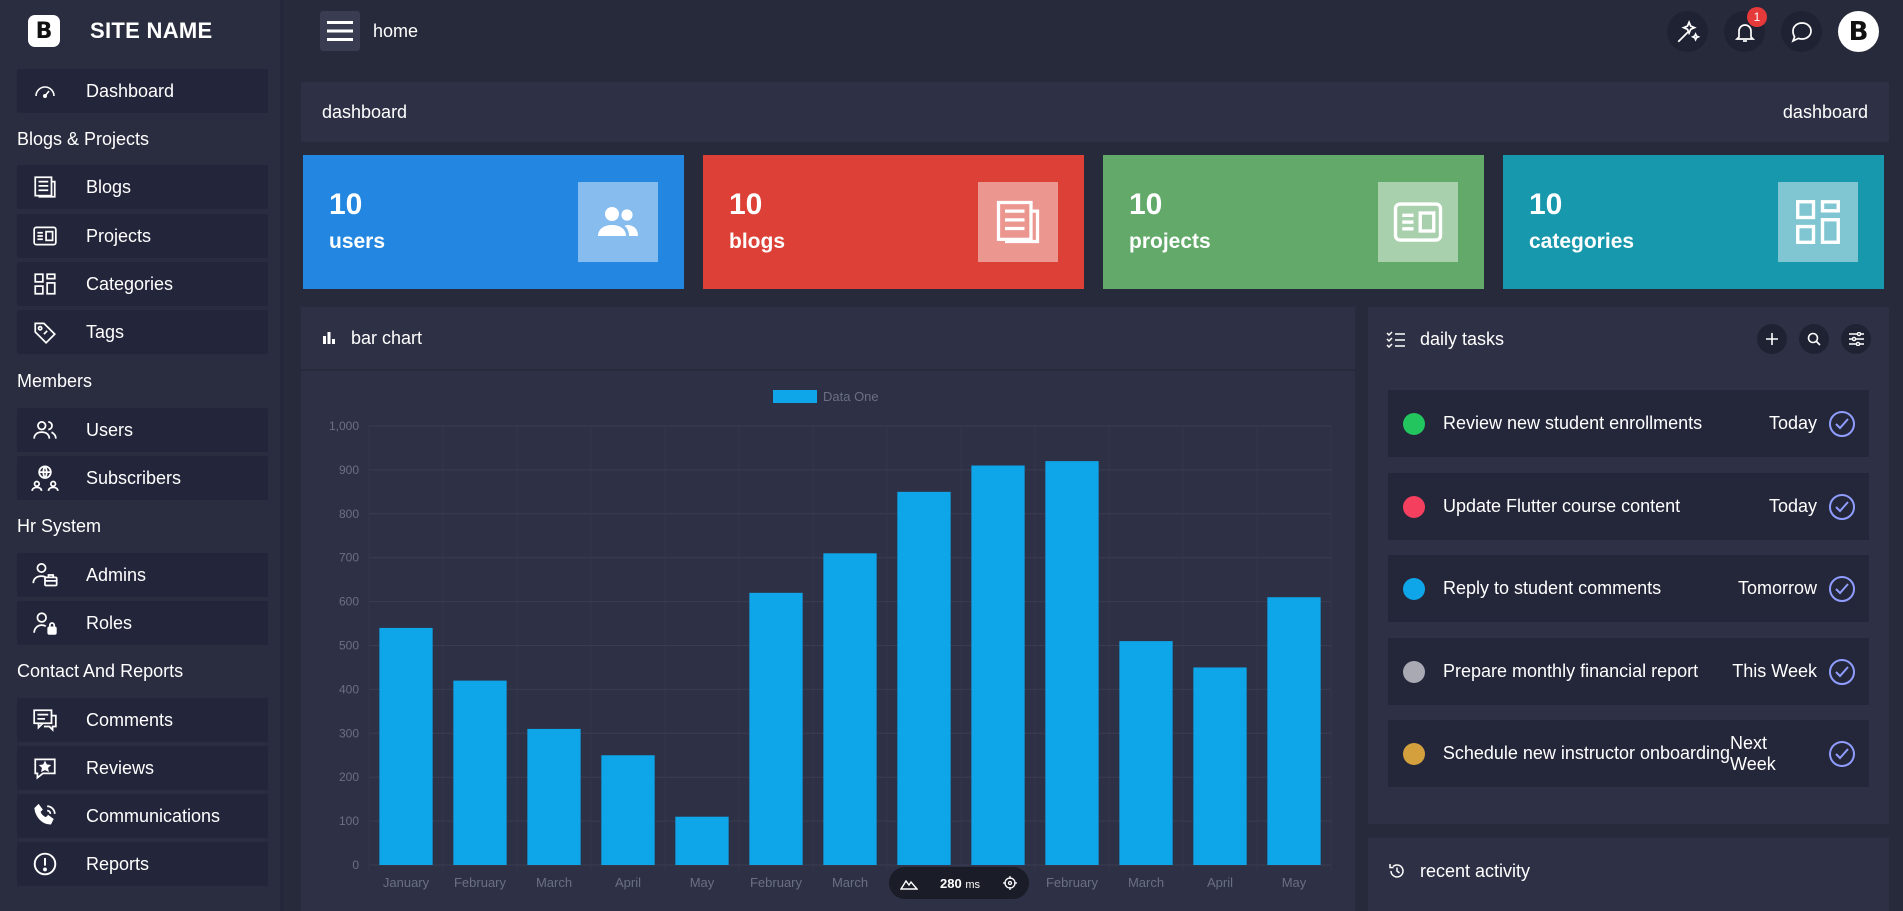 The height and width of the screenshot is (911, 1903). Describe the element at coordinates (1571, 671) in the screenshot. I see `task-text: Prepare monthly financial report` at that location.